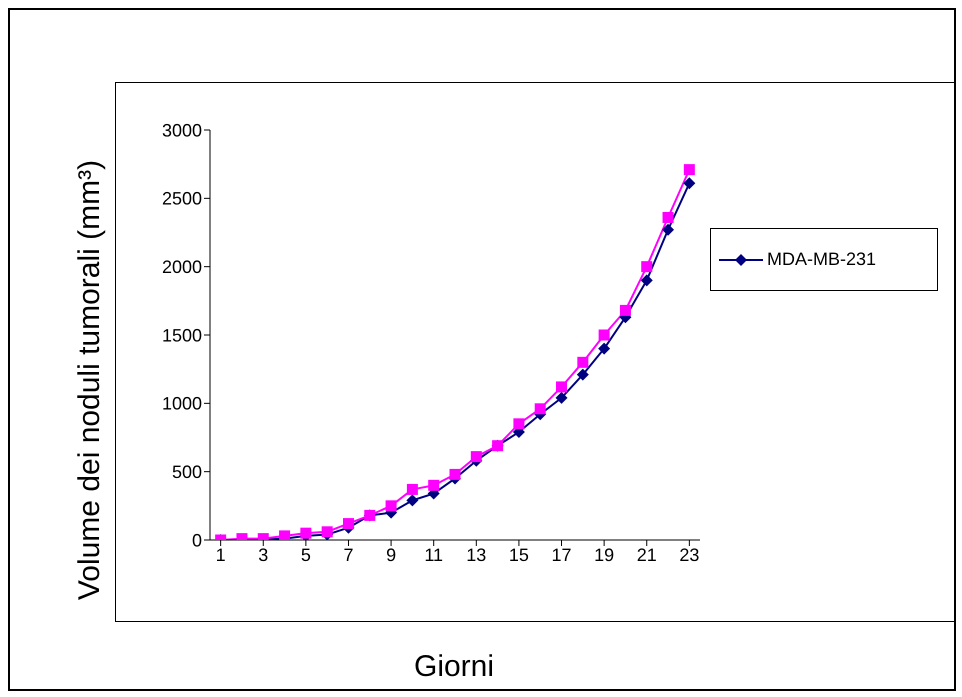  Describe the element at coordinates (182, 404) in the screenshot. I see `y-tick-label: 1000` at that location.